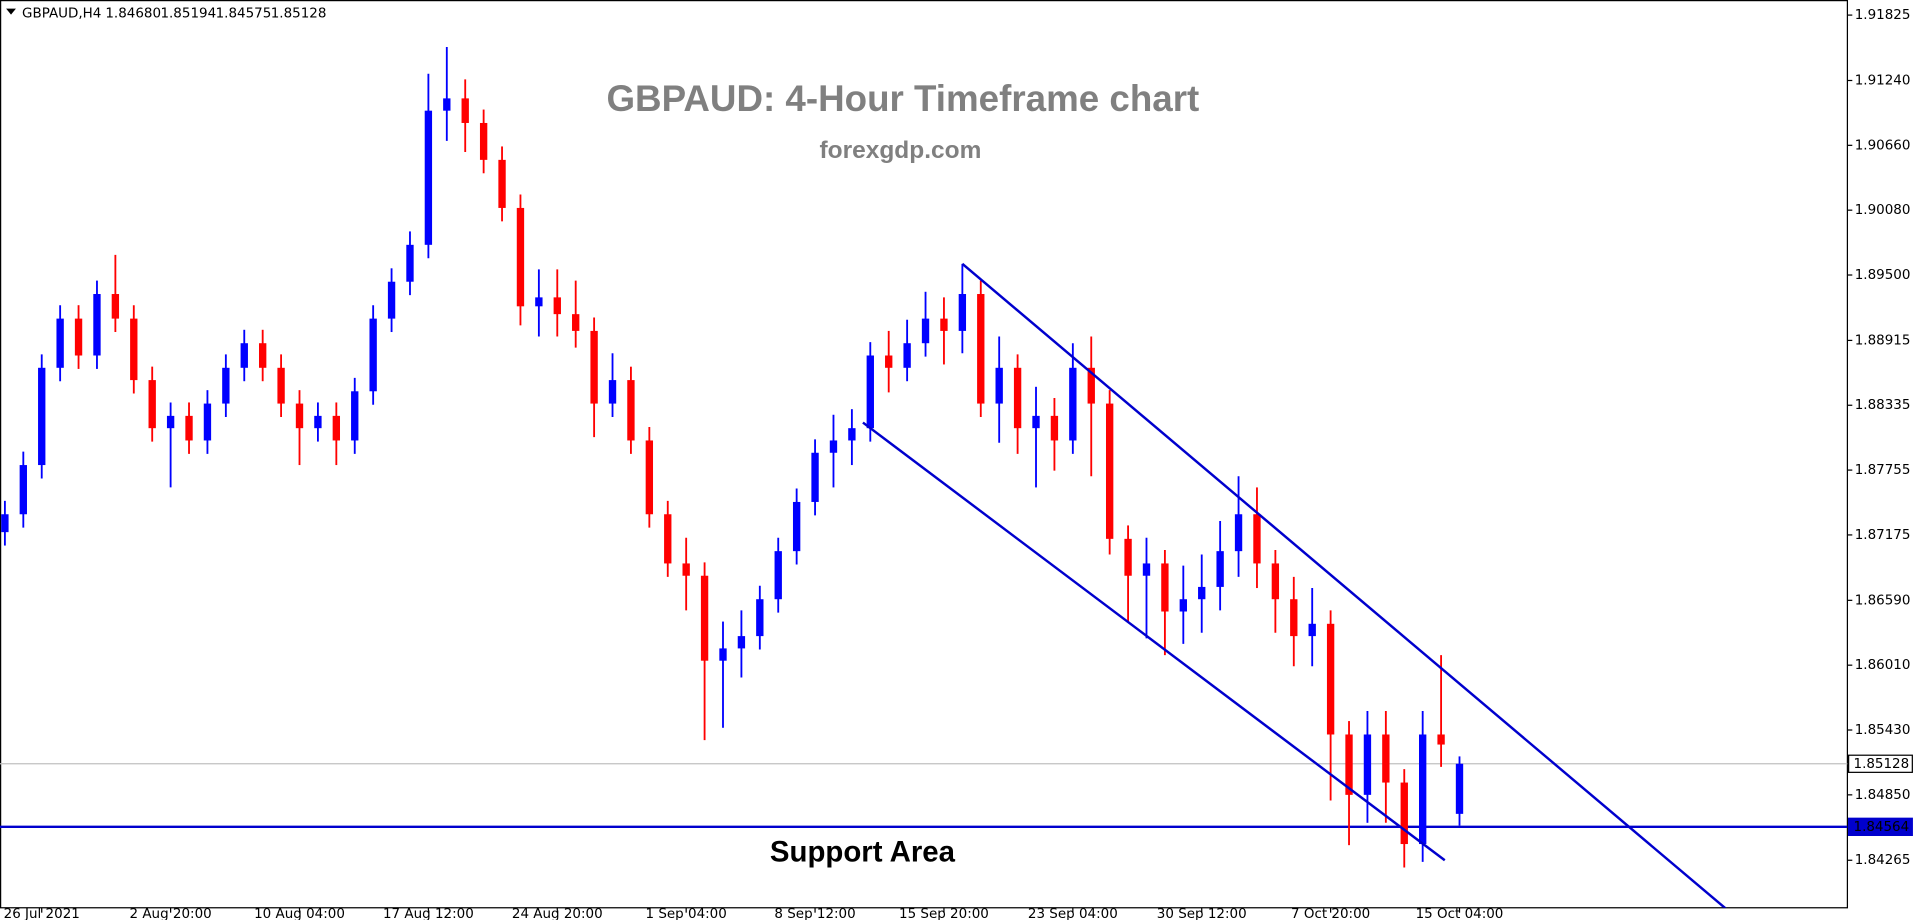 The width and height of the screenshot is (1916, 920). Describe the element at coordinates (1883, 275) in the screenshot. I see `y-tick-label: 1.89500` at that location.